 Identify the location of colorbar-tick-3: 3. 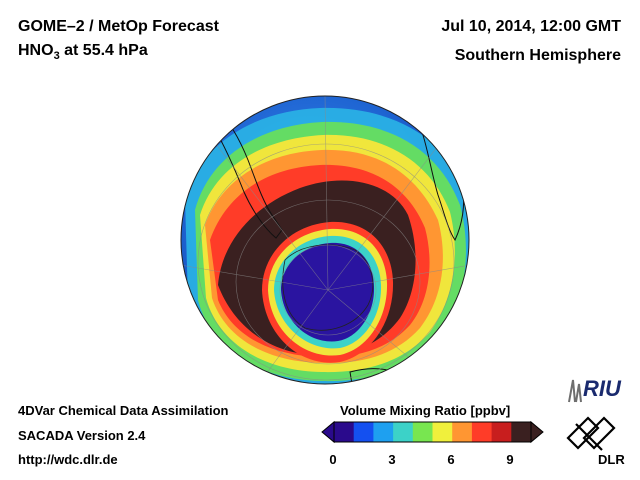
(392, 459).